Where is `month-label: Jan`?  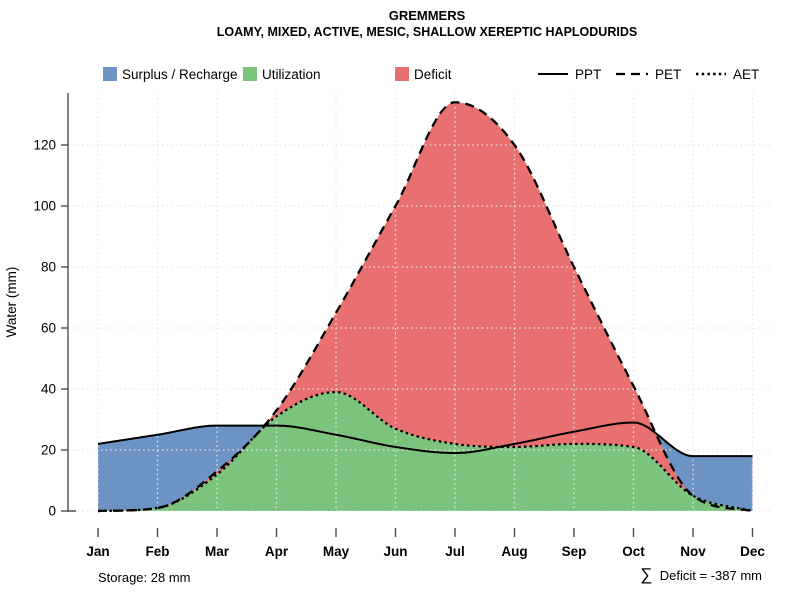 month-label: Jan is located at coordinates (97, 551).